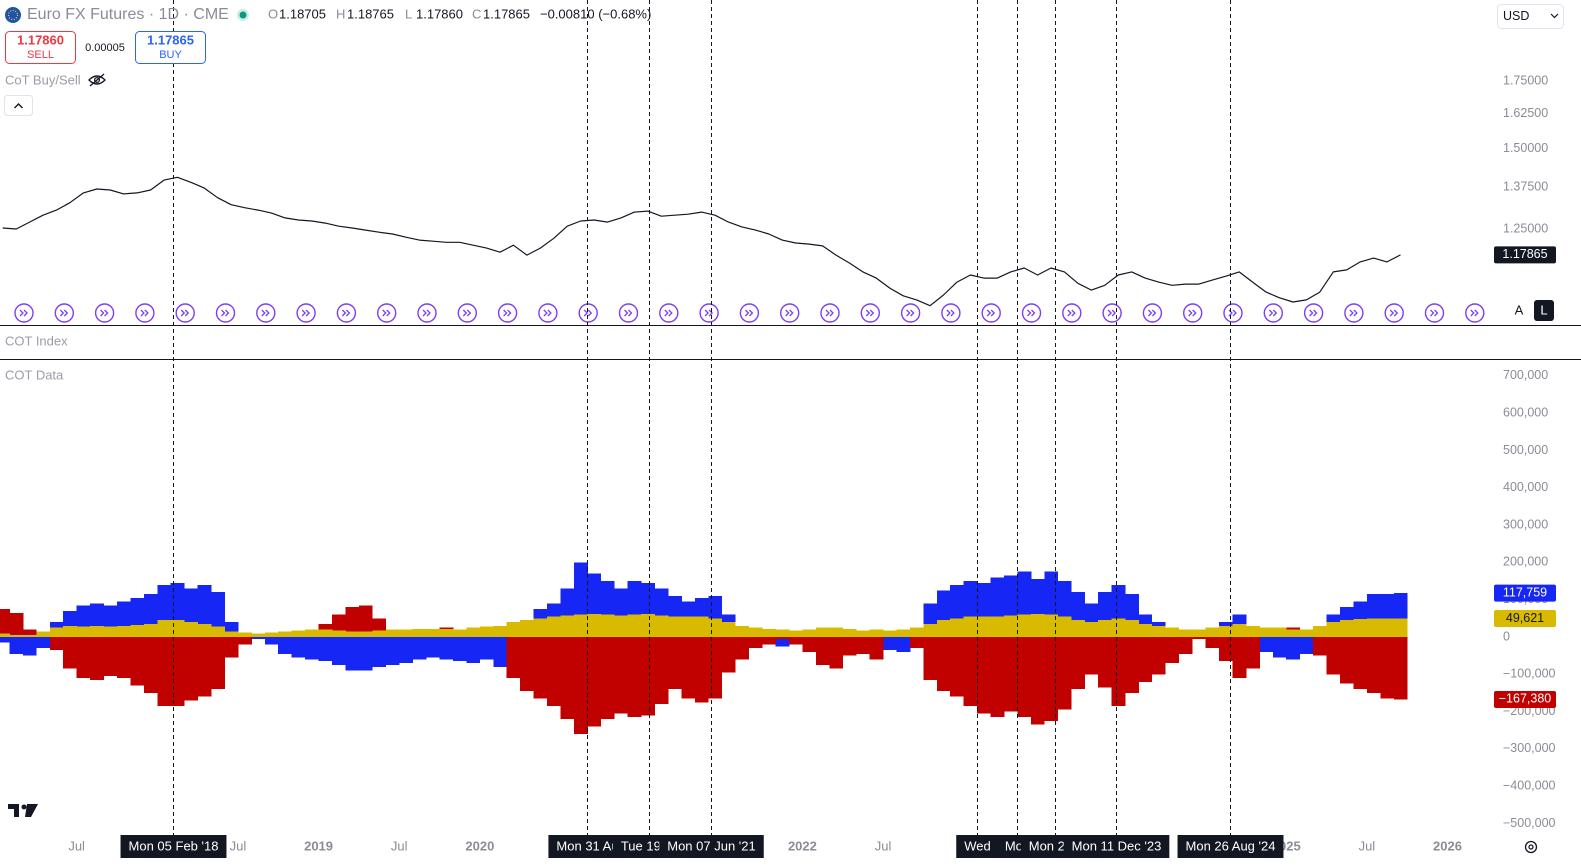 The width and height of the screenshot is (1581, 866). I want to click on indicator-label: CoT Buy/Sell, so click(43, 79).